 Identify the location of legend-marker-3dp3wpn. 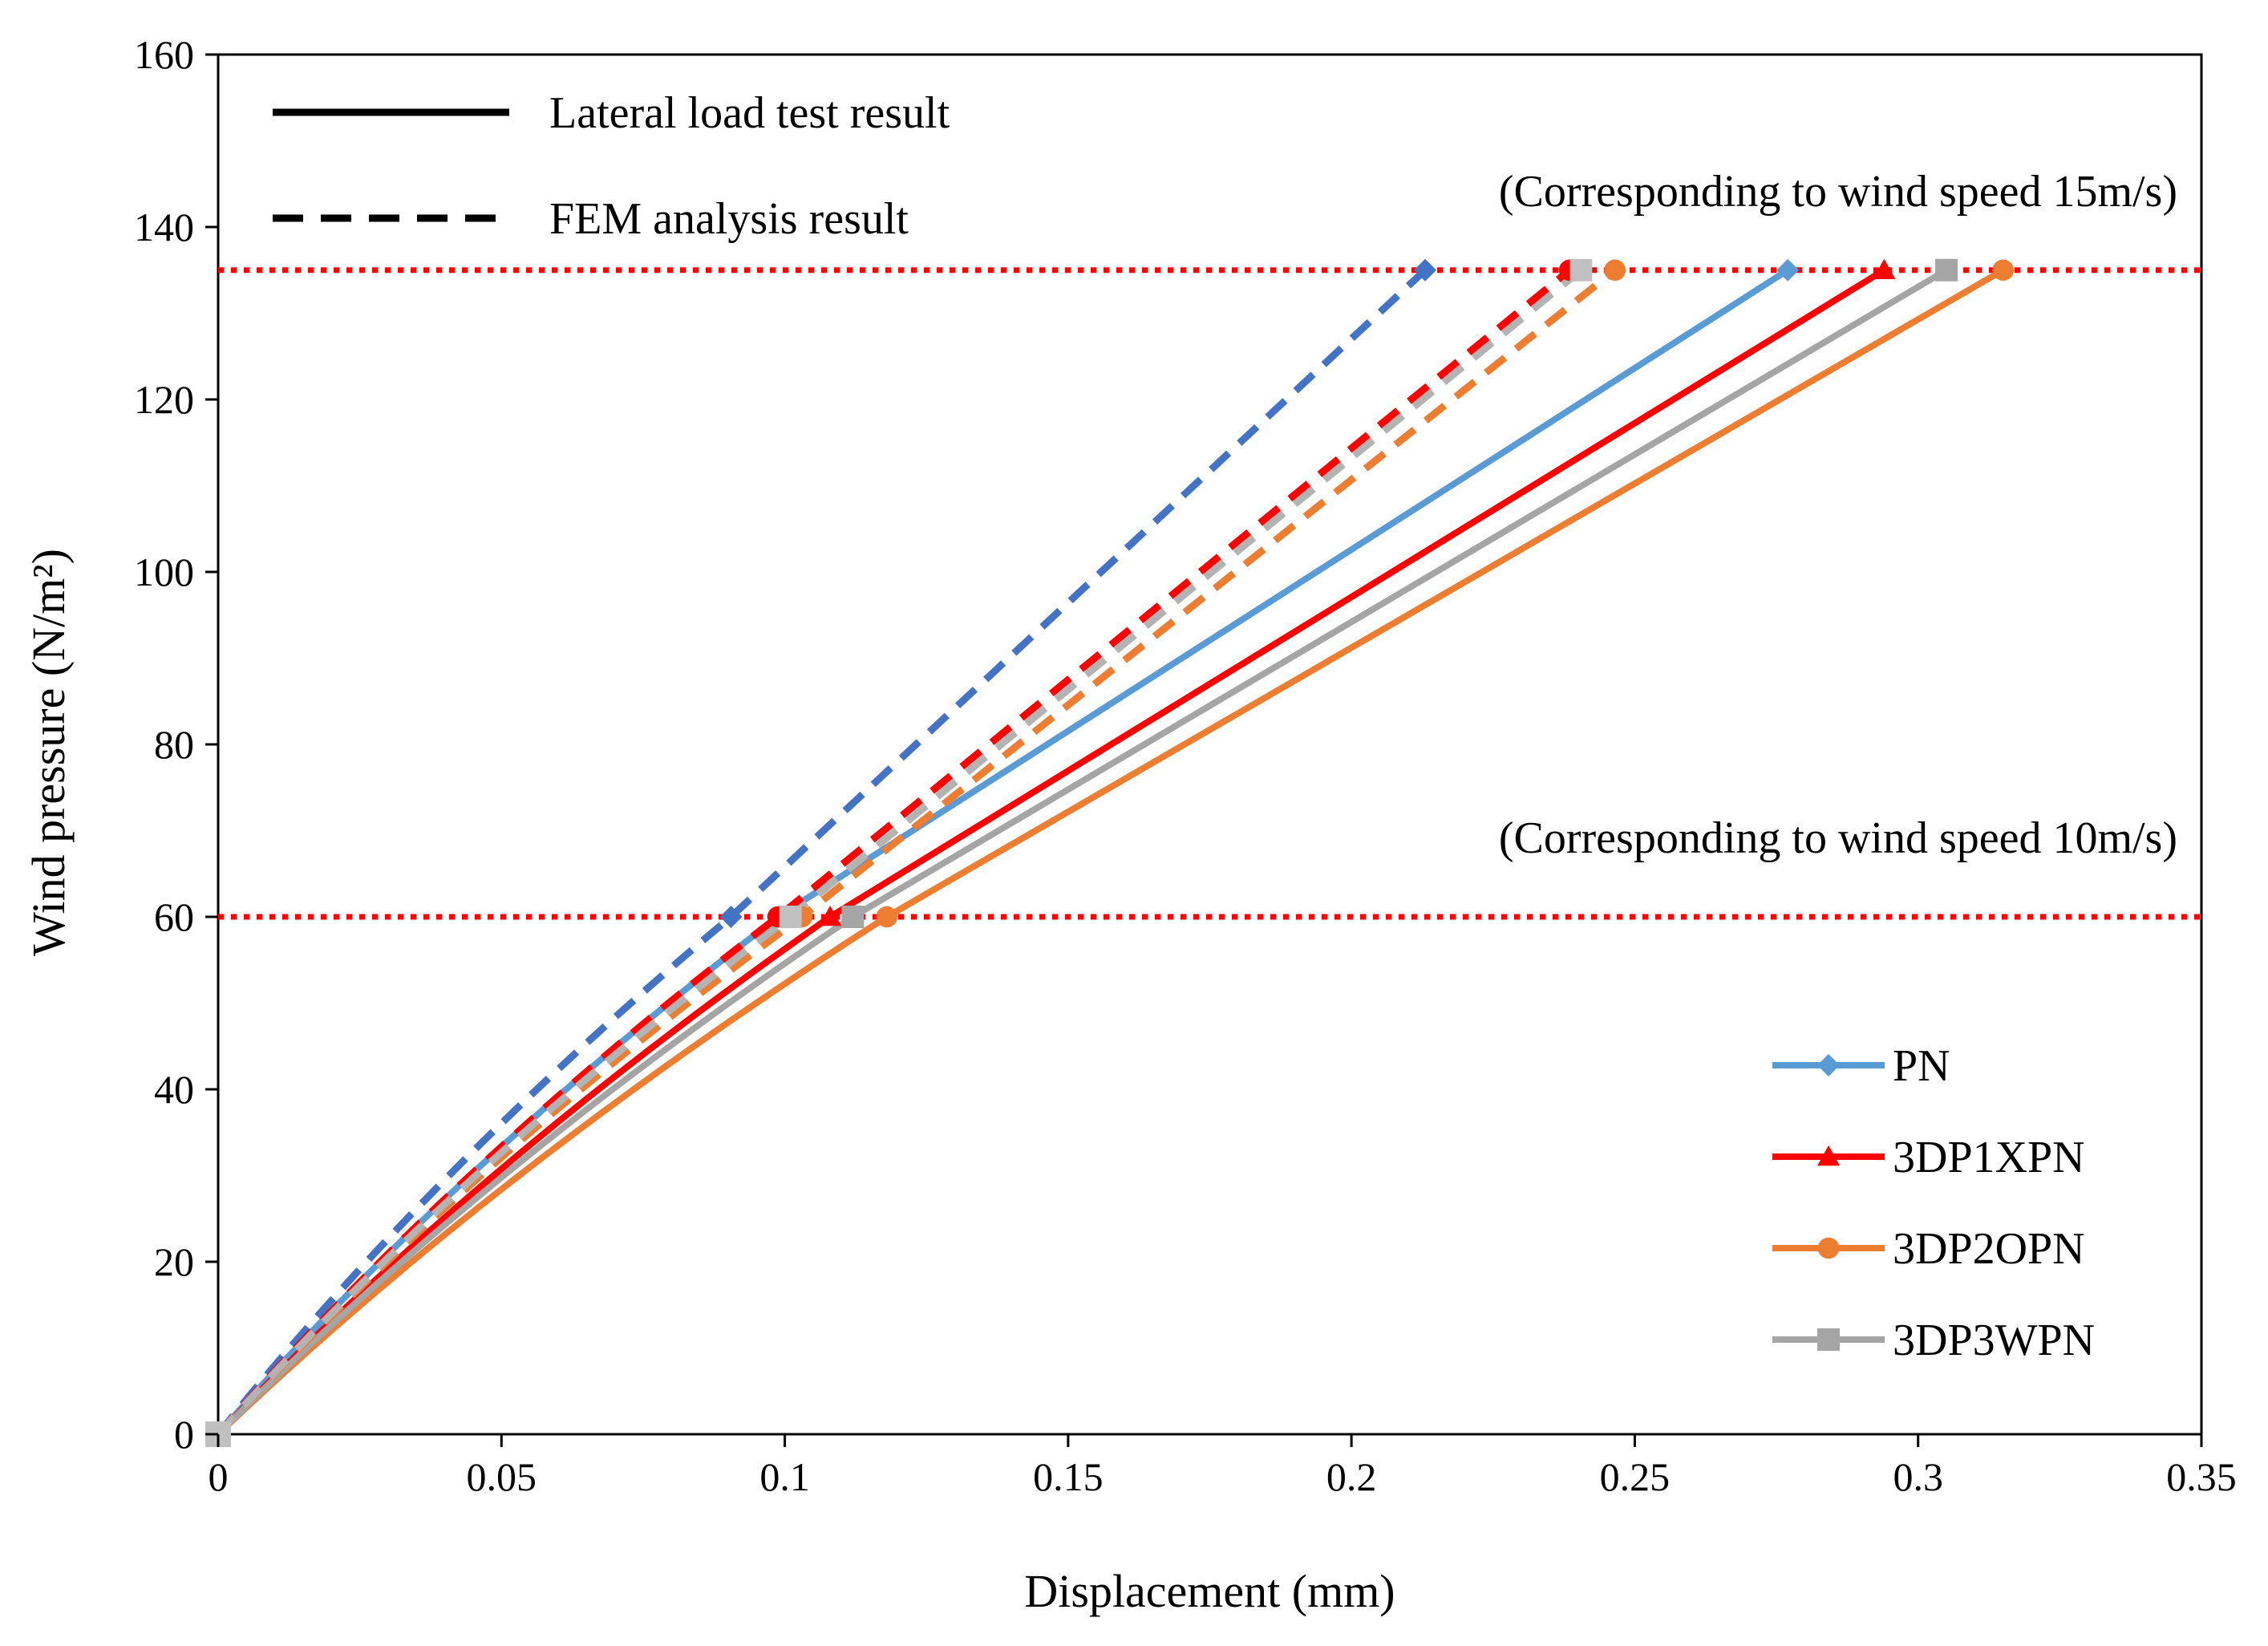
(1828, 1339).